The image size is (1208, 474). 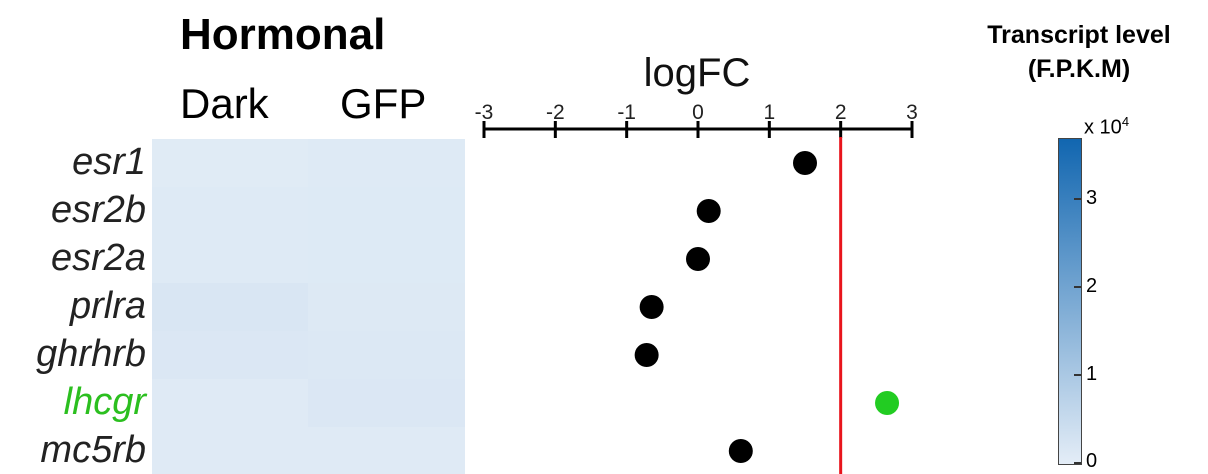 I want to click on colorbar-title: Transcript level (F.P.K.M), so click(x=1079, y=52).